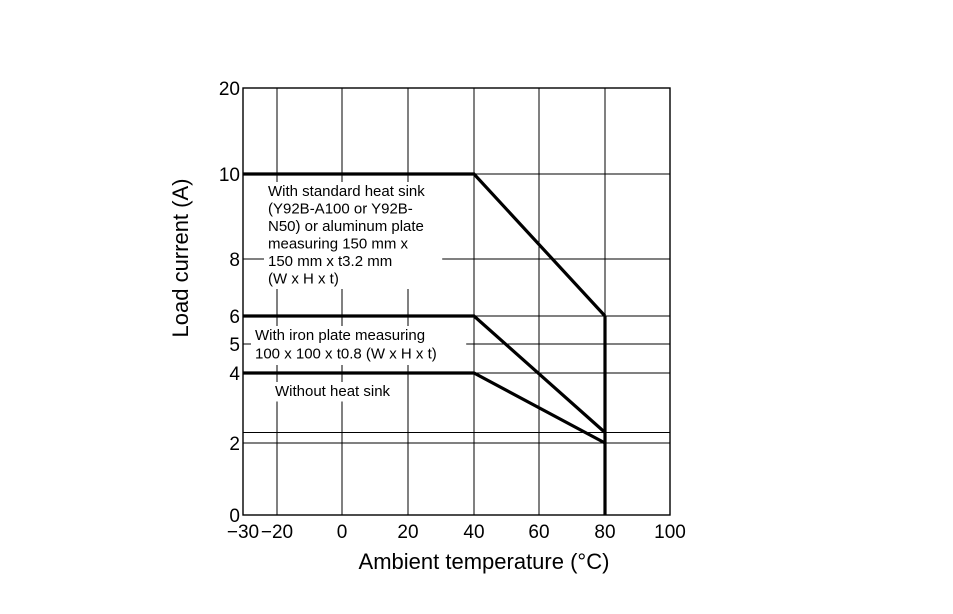 This screenshot has width=953, height=614. I want to click on x-tick-label: 80, so click(604, 532).